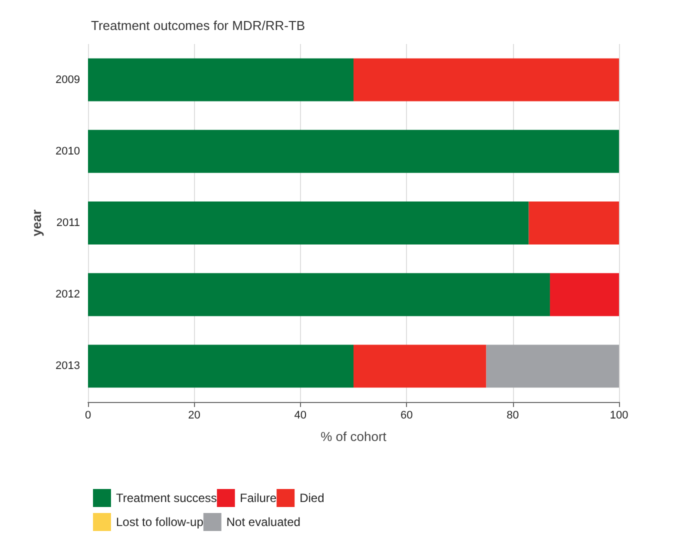 The height and width of the screenshot is (560, 685). What do you see at coordinates (263, 522) in the screenshot?
I see `legend-label: Not evaluated` at bounding box center [263, 522].